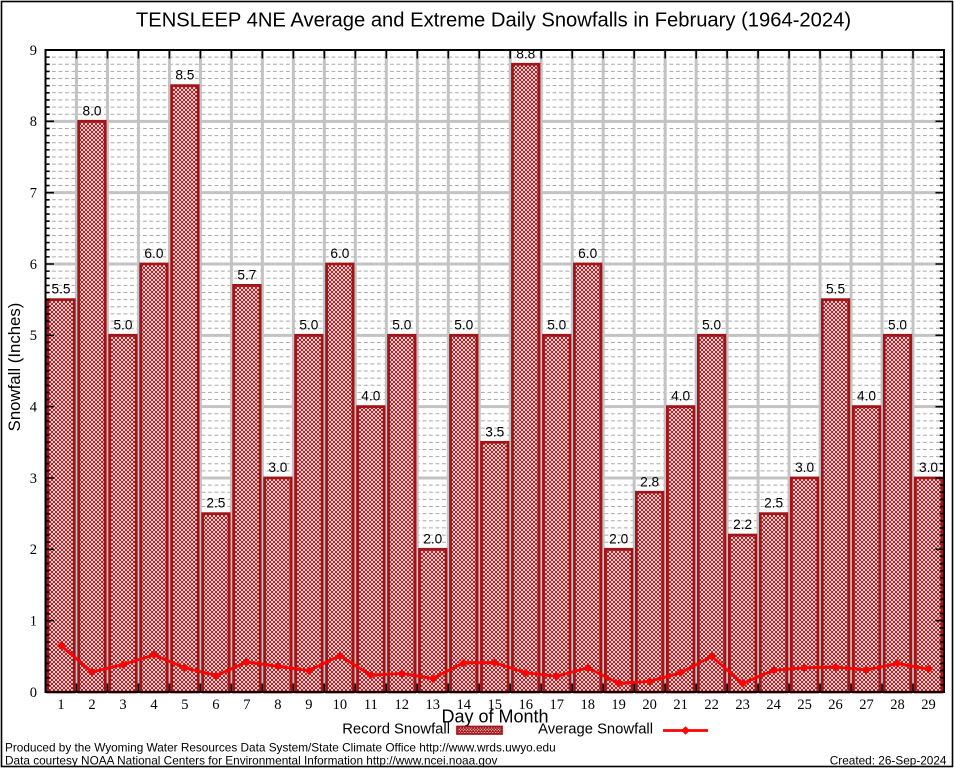  Describe the element at coordinates (91, 110) in the screenshot. I see `svg-text: 8.0` at that location.